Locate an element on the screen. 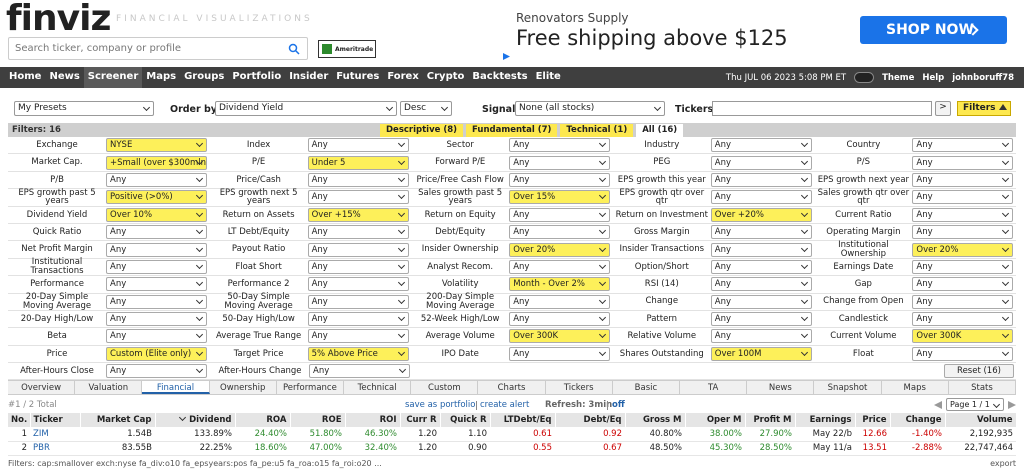  theme-toggle is located at coordinates (864, 77).